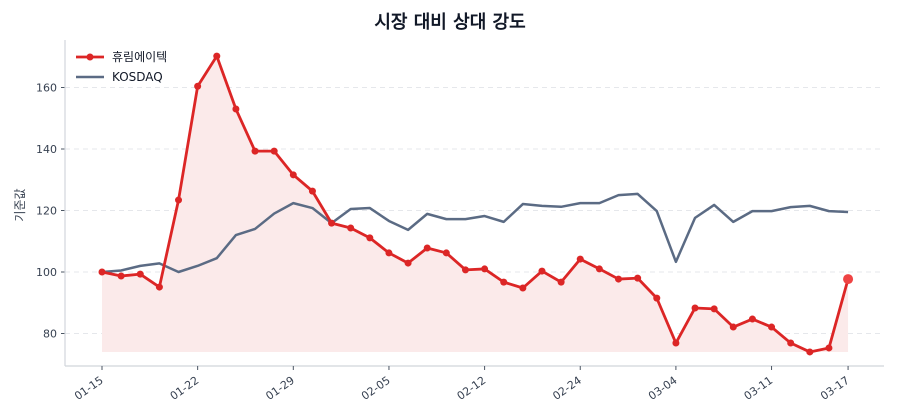 The height and width of the screenshot is (420, 900). I want to click on y-axis-label: 기준값, so click(20, 204).